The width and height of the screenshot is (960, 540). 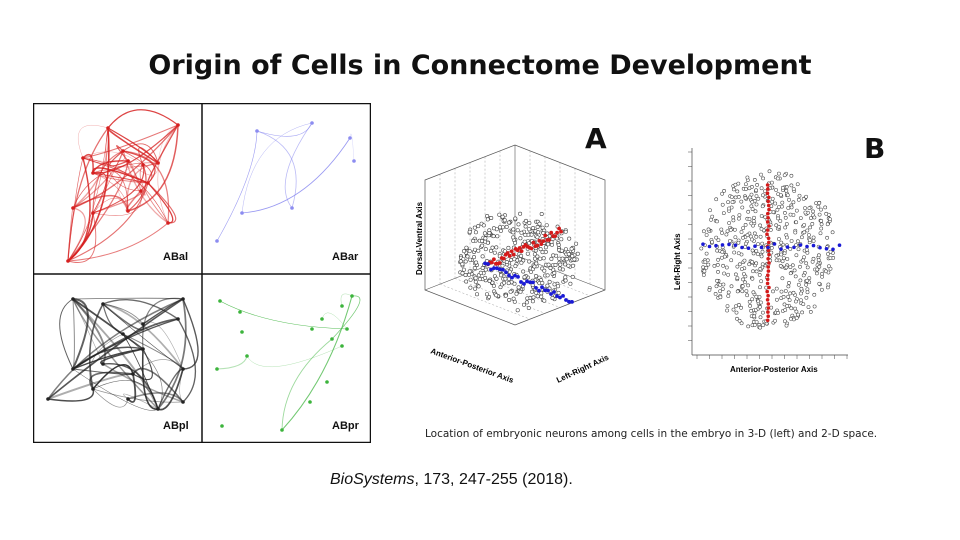 I want to click on network-abpr, so click(x=288, y=362).